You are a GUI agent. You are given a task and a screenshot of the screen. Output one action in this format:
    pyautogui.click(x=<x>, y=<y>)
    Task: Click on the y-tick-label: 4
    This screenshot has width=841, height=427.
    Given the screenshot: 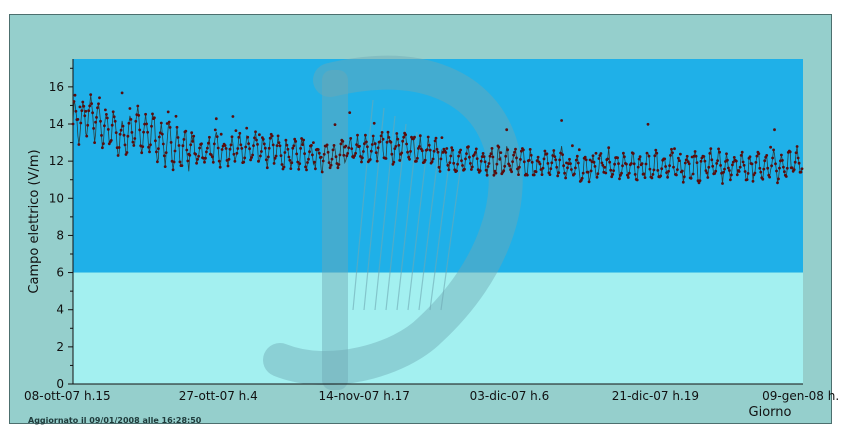 What is the action you would take?
    pyautogui.click(x=60, y=310)
    